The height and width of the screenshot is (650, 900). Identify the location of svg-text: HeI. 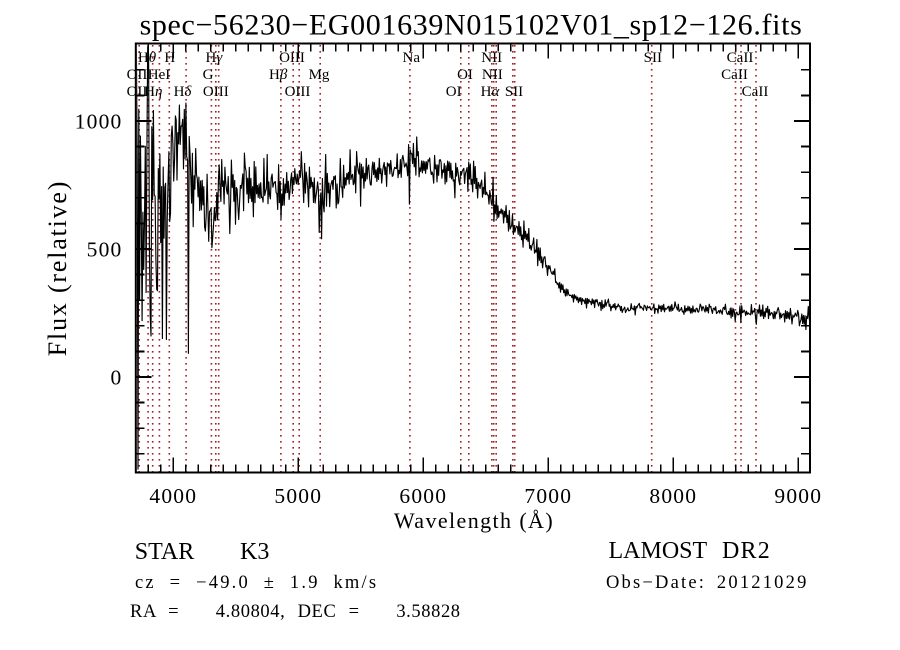
(159, 75).